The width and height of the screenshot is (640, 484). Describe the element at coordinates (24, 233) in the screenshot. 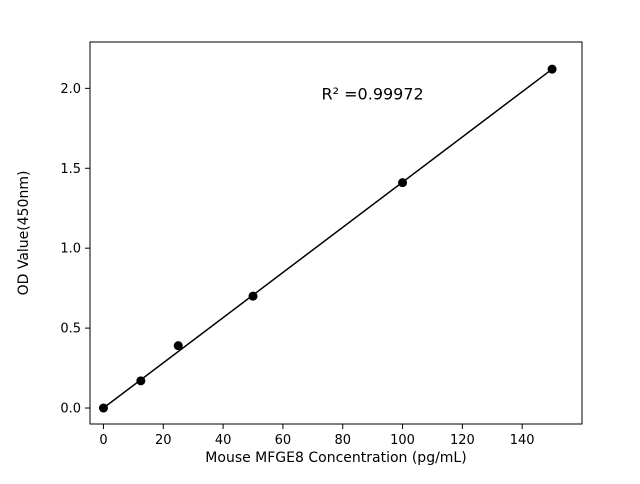

I see `y-axis-label: OD Value(450nm)` at that location.